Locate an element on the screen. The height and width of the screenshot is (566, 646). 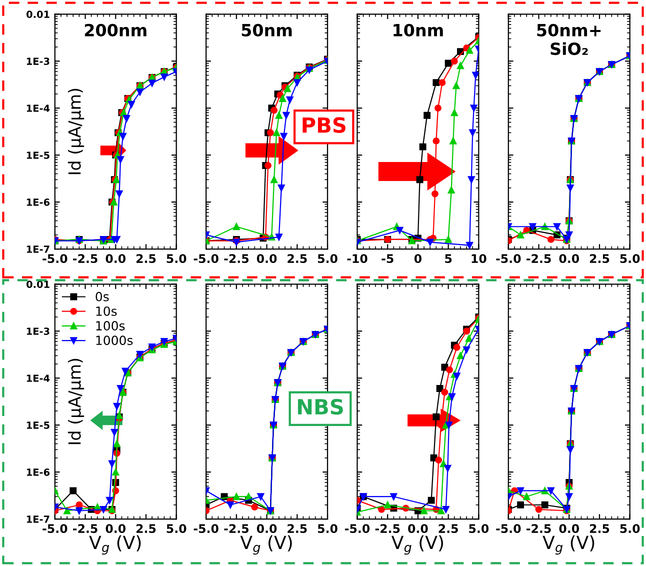
legend-label: 0s is located at coordinates (102, 297).